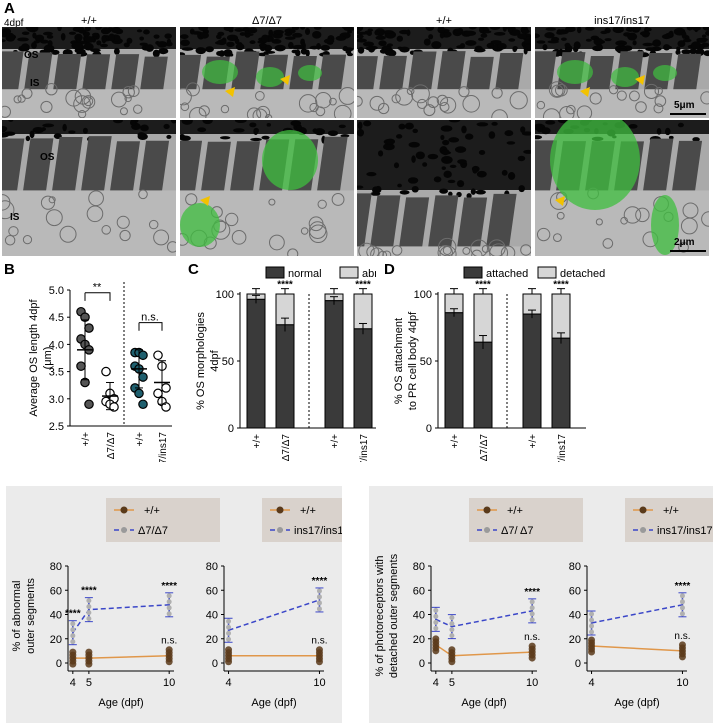 The width and height of the screenshot is (713, 723). What do you see at coordinates (422, 664) in the screenshot?
I see `y-tick-label: 0` at bounding box center [422, 664].